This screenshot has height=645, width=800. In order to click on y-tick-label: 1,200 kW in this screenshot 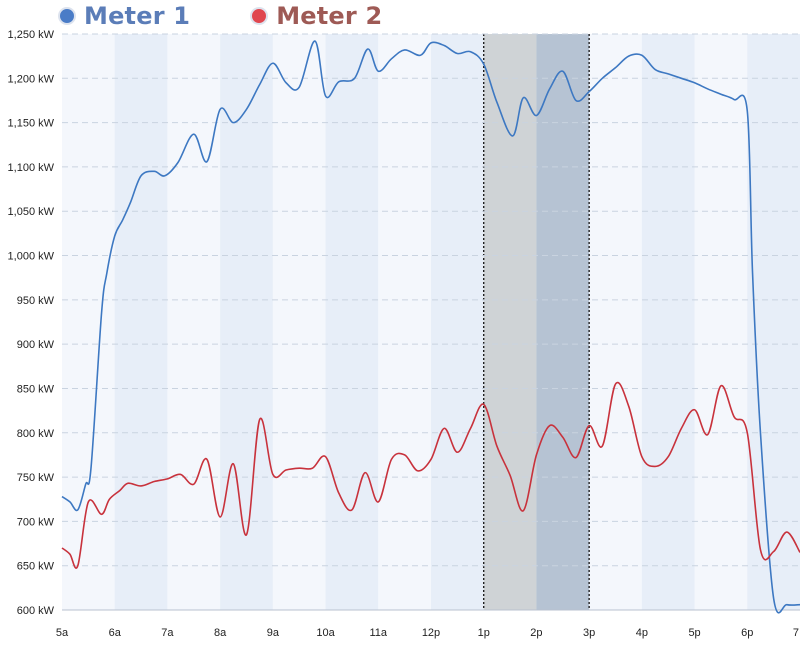, I will do `click(31, 79)`.